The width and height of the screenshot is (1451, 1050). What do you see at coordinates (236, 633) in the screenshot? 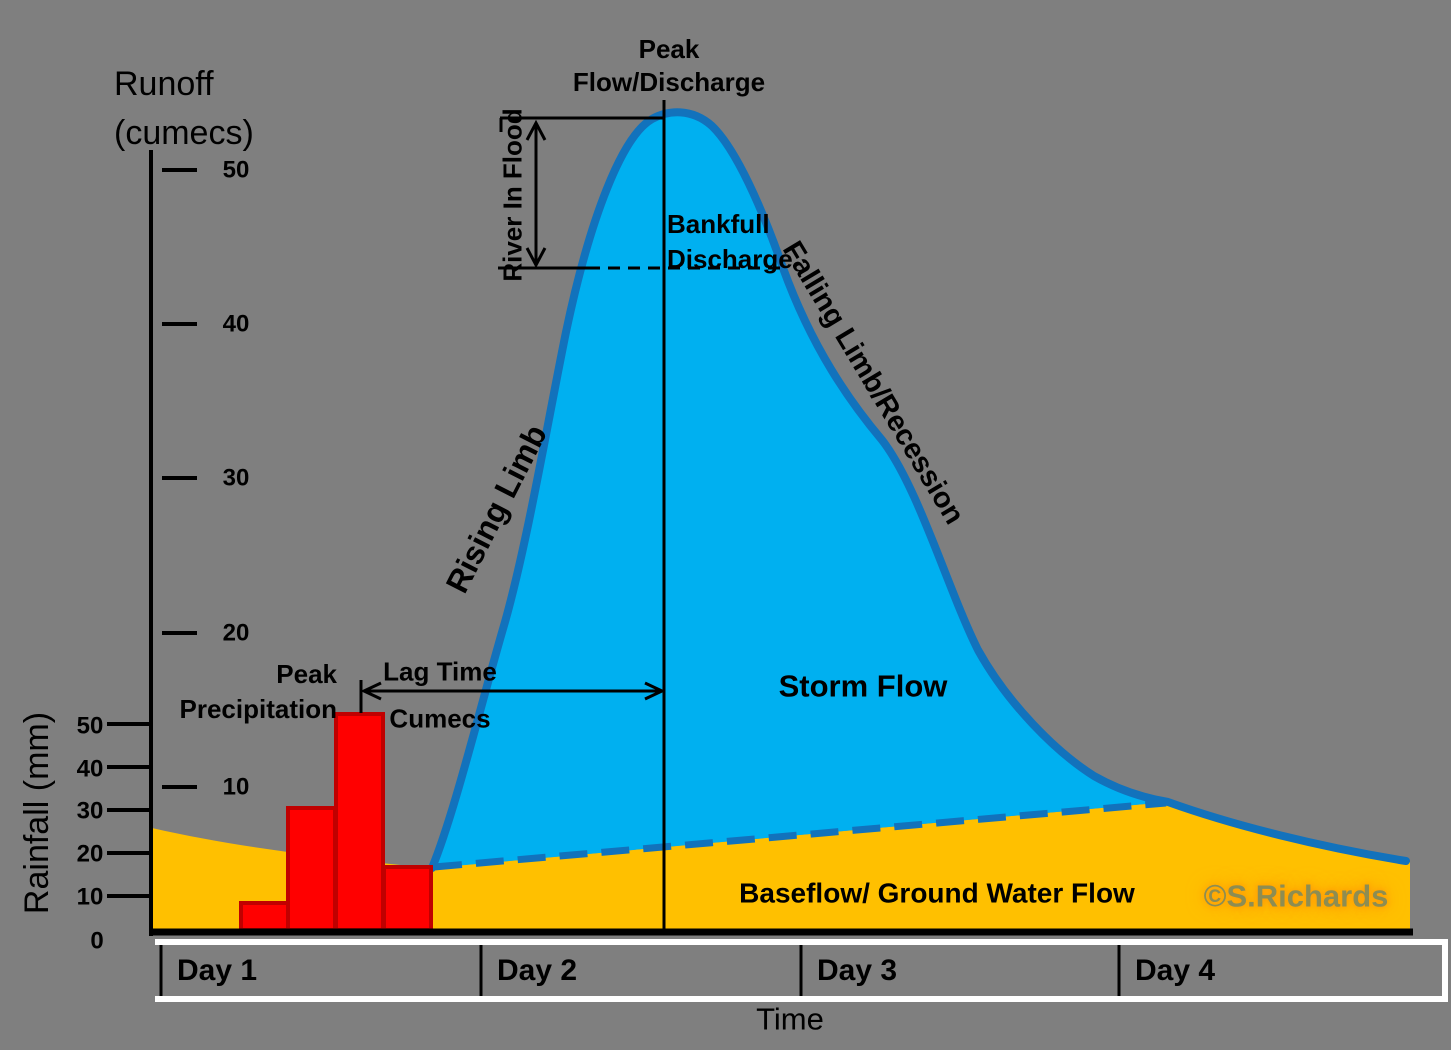
I see `runoff-tick-20: 20` at bounding box center [236, 633].